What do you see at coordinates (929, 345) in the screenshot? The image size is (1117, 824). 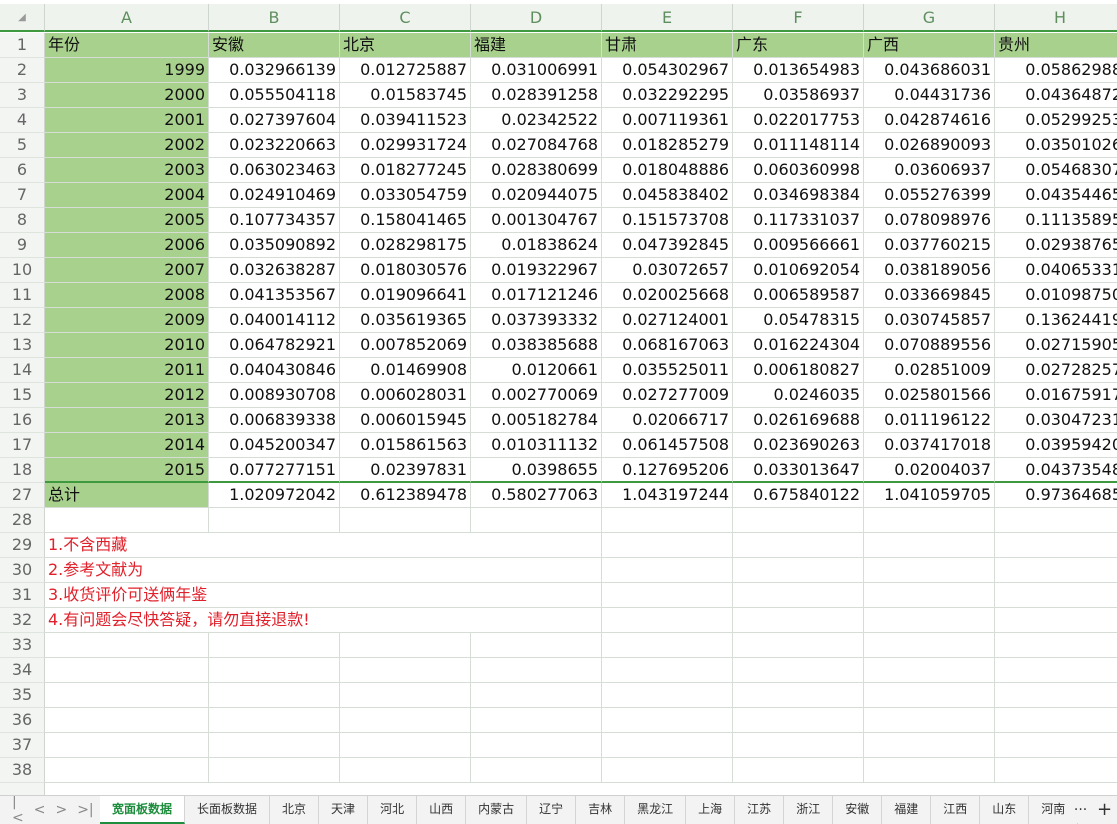 I see `cell: 0.070889556` at bounding box center [929, 345].